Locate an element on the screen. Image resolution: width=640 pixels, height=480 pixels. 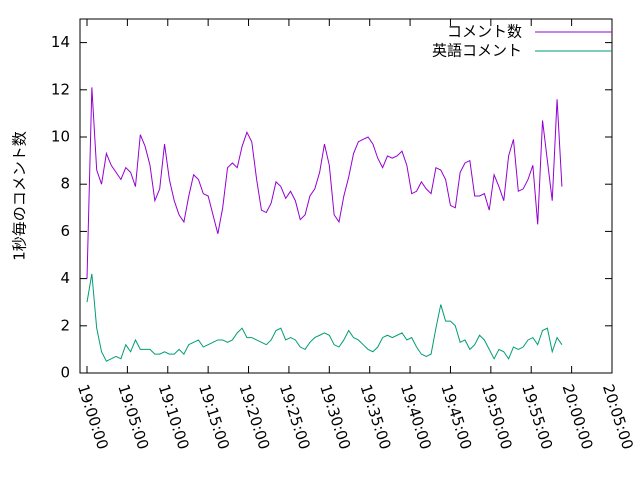
x-tick-label: 19:00:00 is located at coordinates (93, 417).